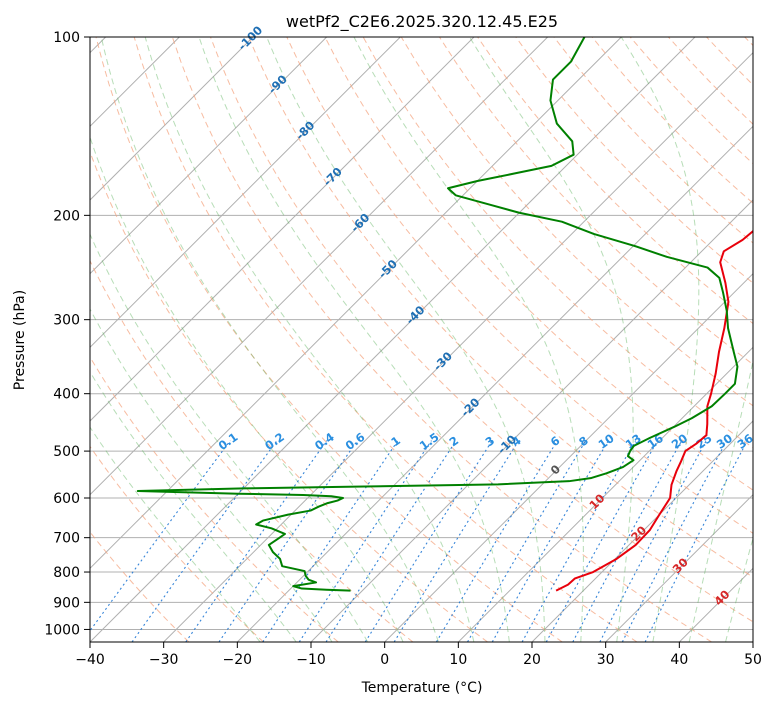 This screenshot has width=775, height=708. I want to click on x-tick-label: 40, so click(679, 660).